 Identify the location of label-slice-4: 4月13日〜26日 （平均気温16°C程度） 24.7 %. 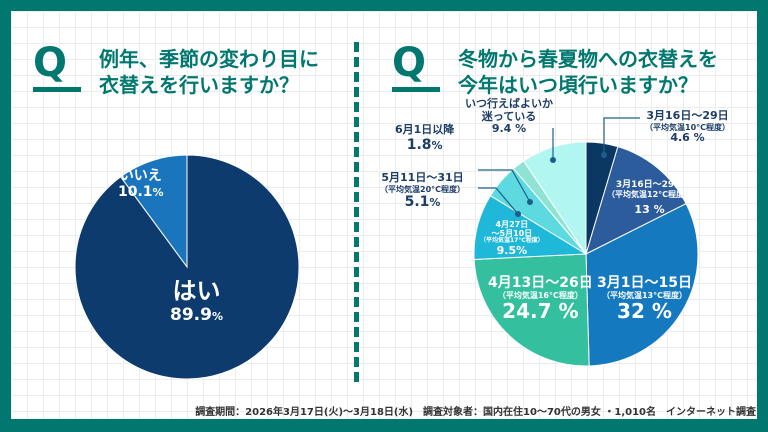
(540, 299).